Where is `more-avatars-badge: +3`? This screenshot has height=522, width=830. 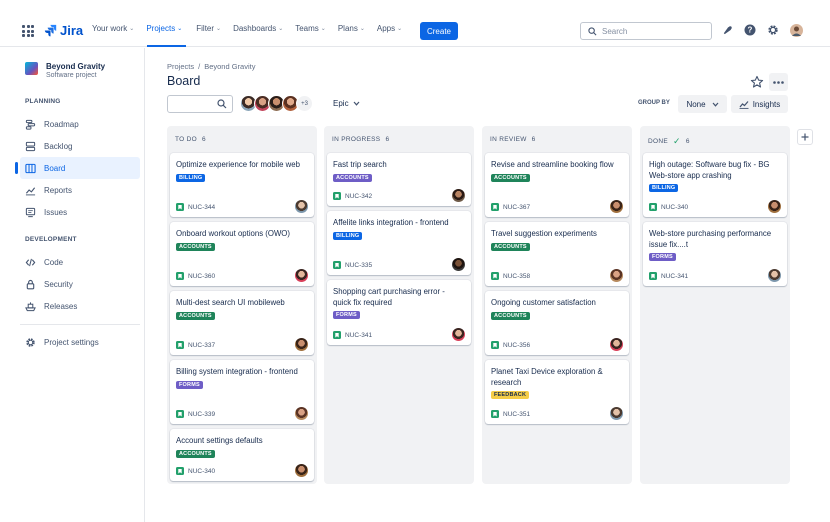
more-avatars-badge: +3 is located at coordinates (304, 103).